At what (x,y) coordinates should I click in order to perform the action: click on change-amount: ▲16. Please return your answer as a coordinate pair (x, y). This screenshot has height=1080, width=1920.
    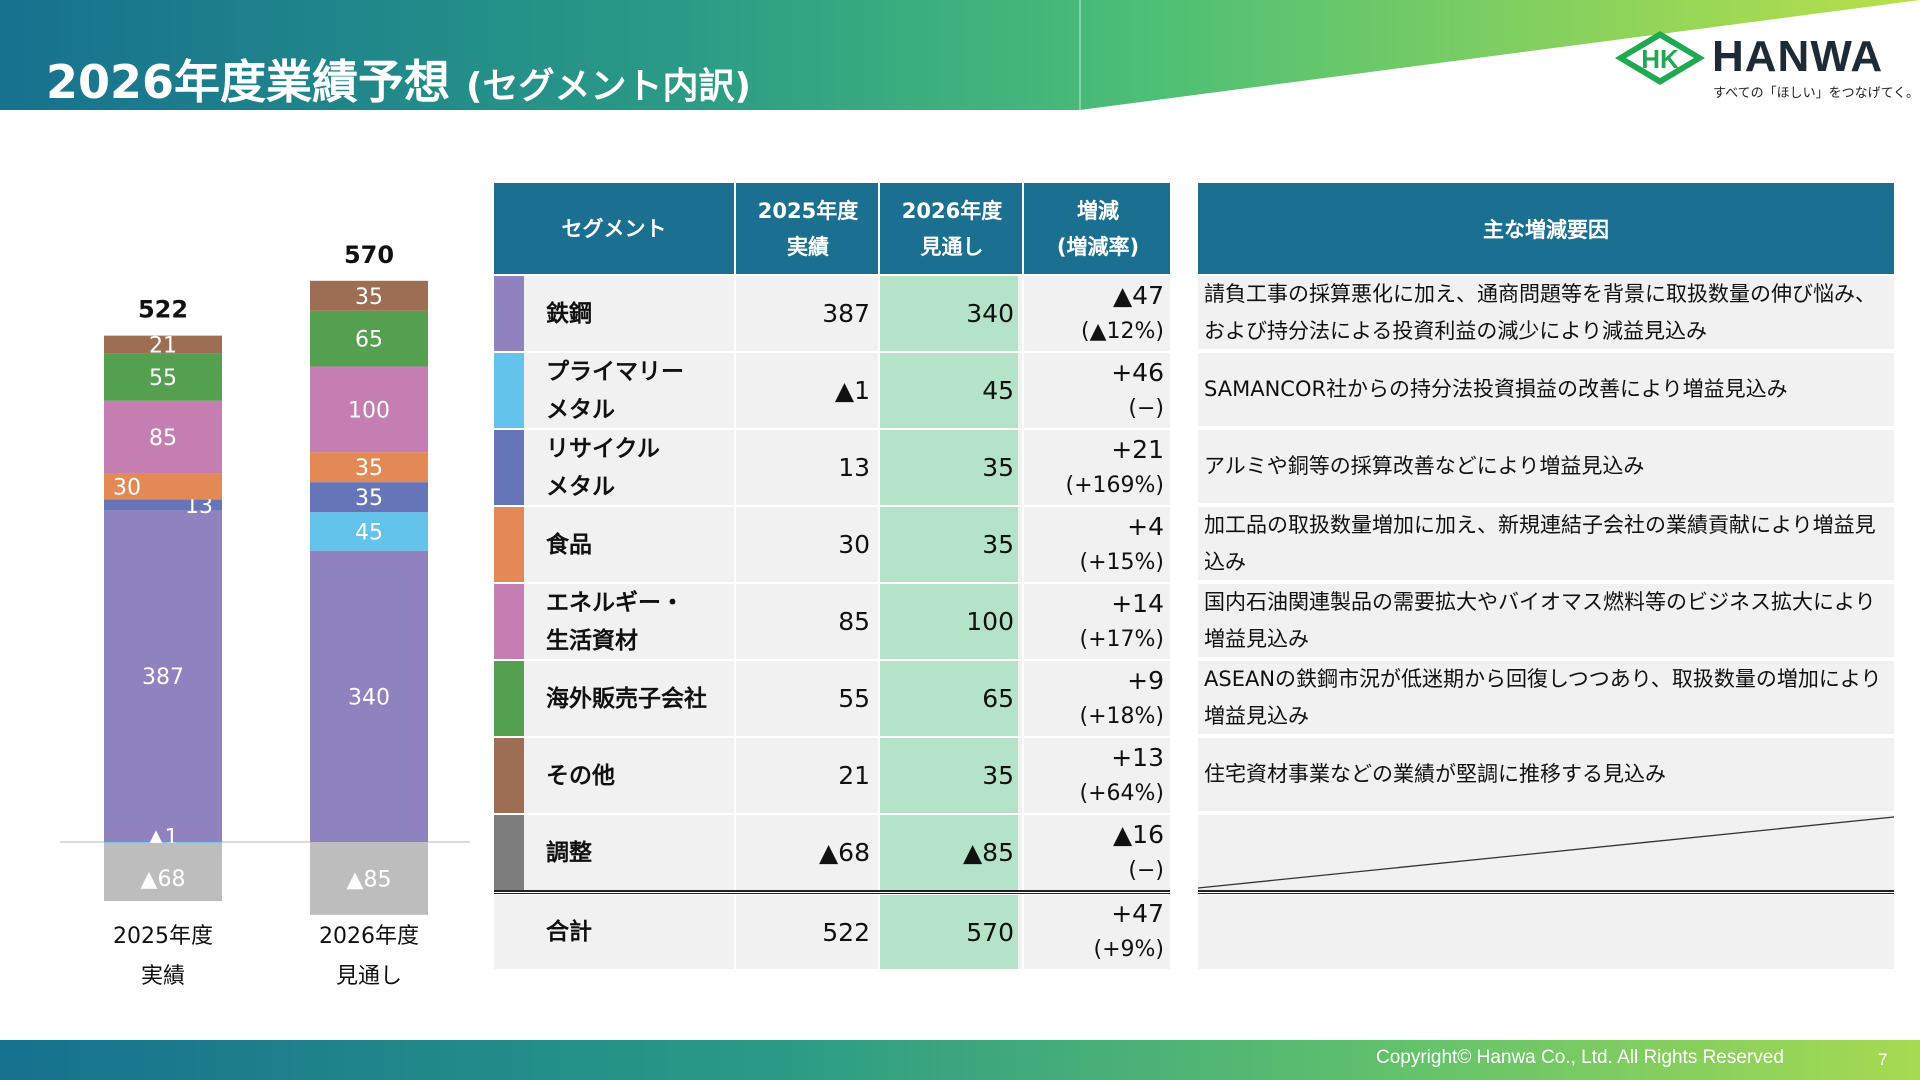
    Looking at the image, I should click on (1138, 834).